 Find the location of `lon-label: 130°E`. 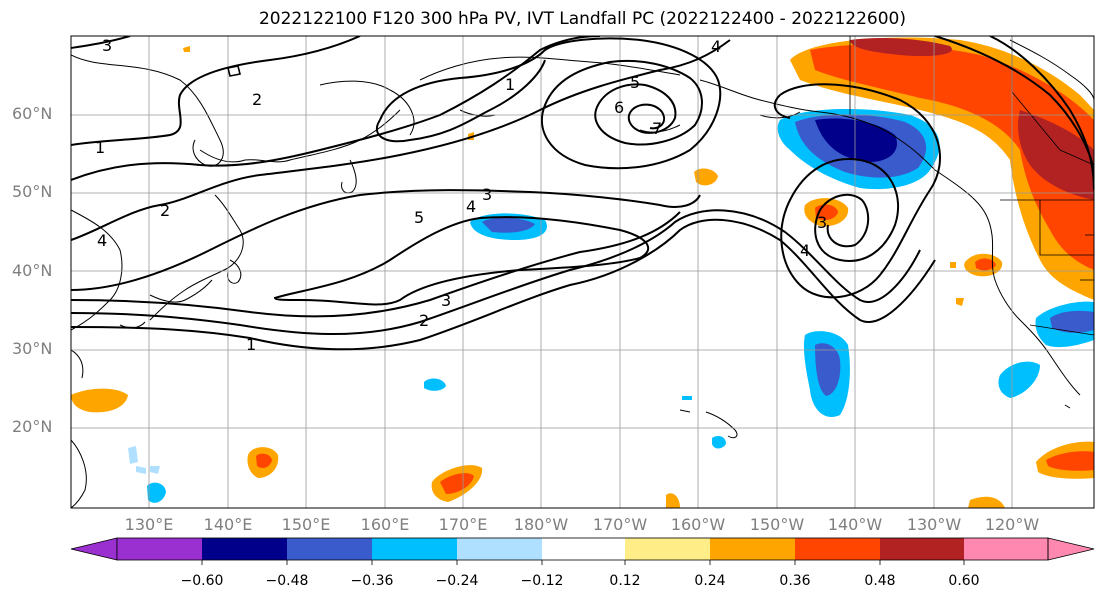

lon-label: 130°E is located at coordinates (149, 524).